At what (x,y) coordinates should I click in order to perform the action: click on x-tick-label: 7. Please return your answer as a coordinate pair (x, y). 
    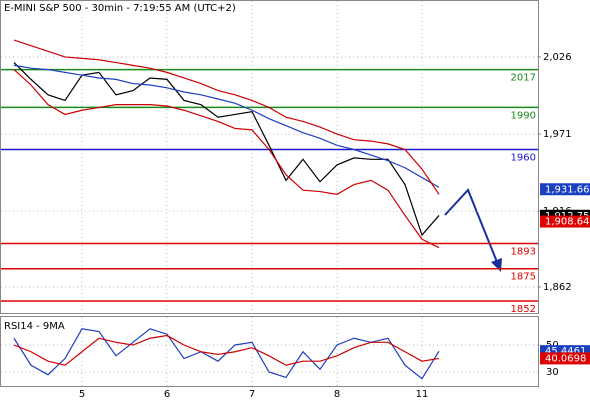
    Looking at the image, I should click on (252, 394).